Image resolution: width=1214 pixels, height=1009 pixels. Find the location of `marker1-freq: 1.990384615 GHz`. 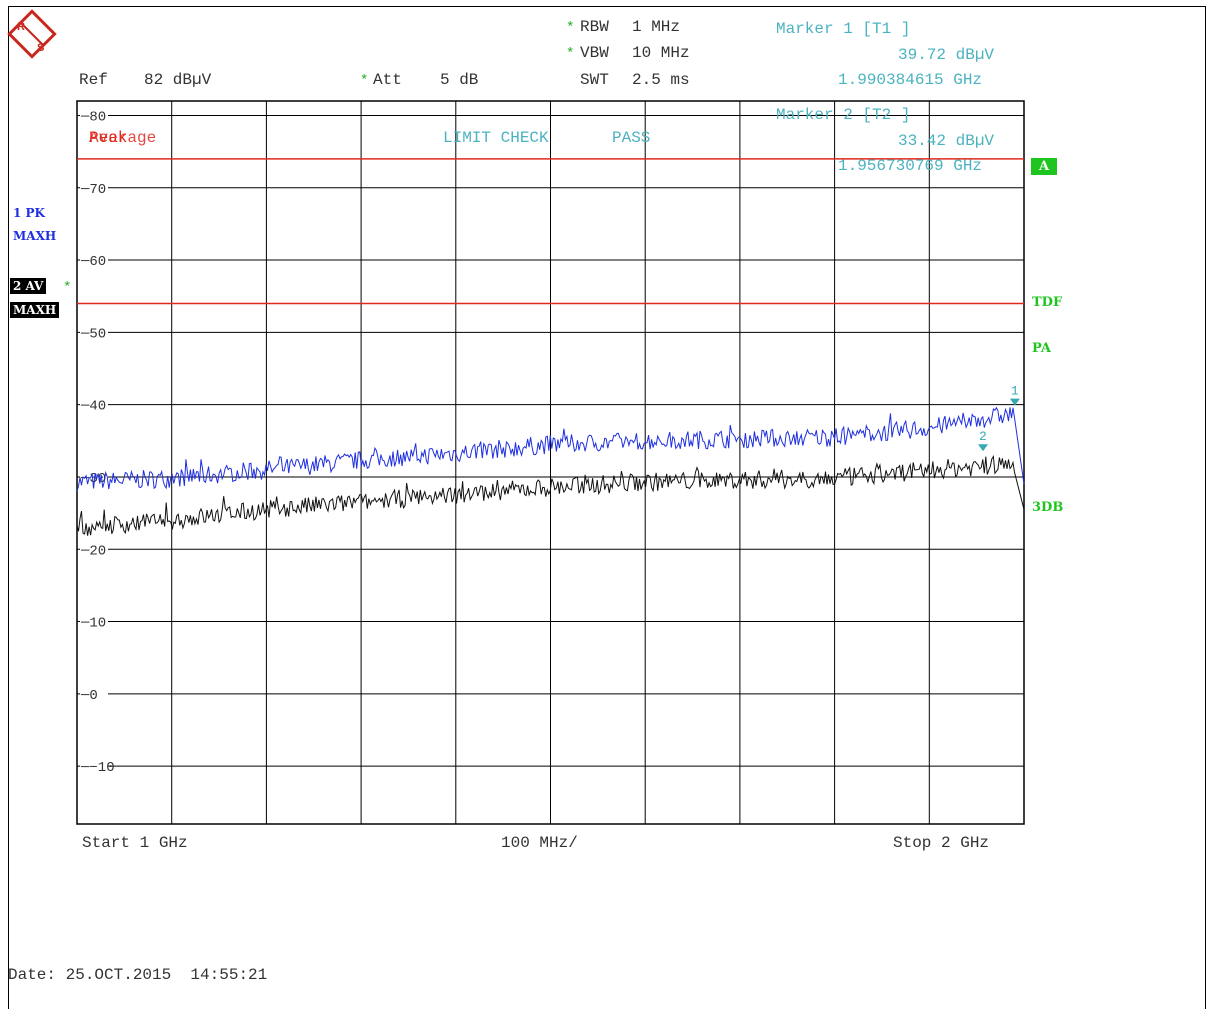

marker1-freq: 1.990384615 GHz is located at coordinates (910, 80).